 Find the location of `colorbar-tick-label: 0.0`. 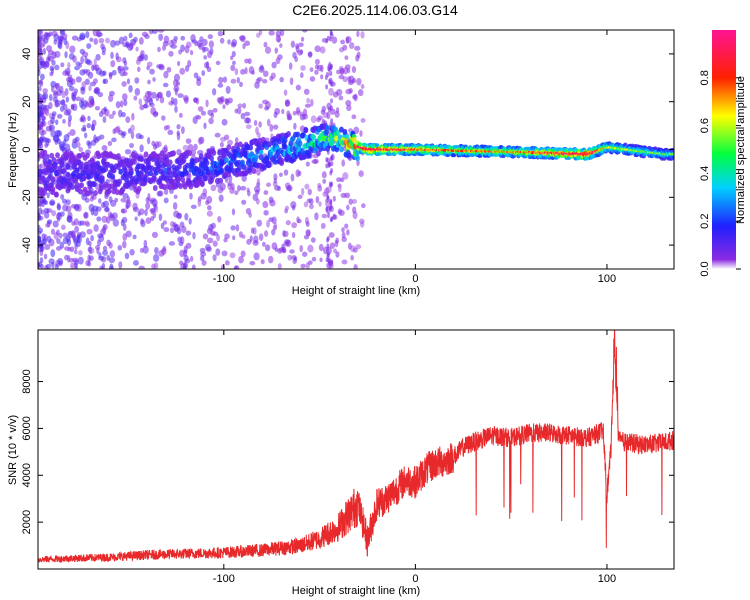

colorbar-tick-label: 0.0 is located at coordinates (705, 268).